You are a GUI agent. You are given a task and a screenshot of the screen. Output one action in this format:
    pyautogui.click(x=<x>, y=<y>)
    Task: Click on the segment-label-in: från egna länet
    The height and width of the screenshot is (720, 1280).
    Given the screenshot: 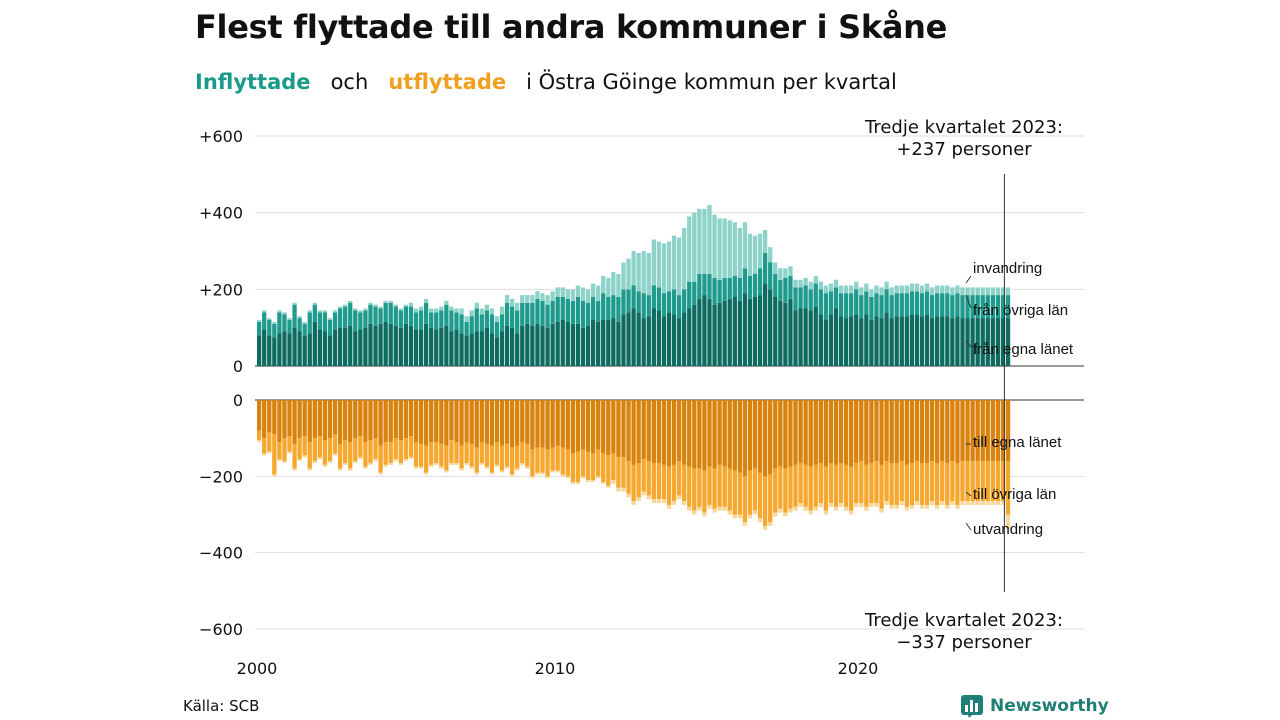 What is the action you would take?
    pyautogui.click(x=1023, y=349)
    